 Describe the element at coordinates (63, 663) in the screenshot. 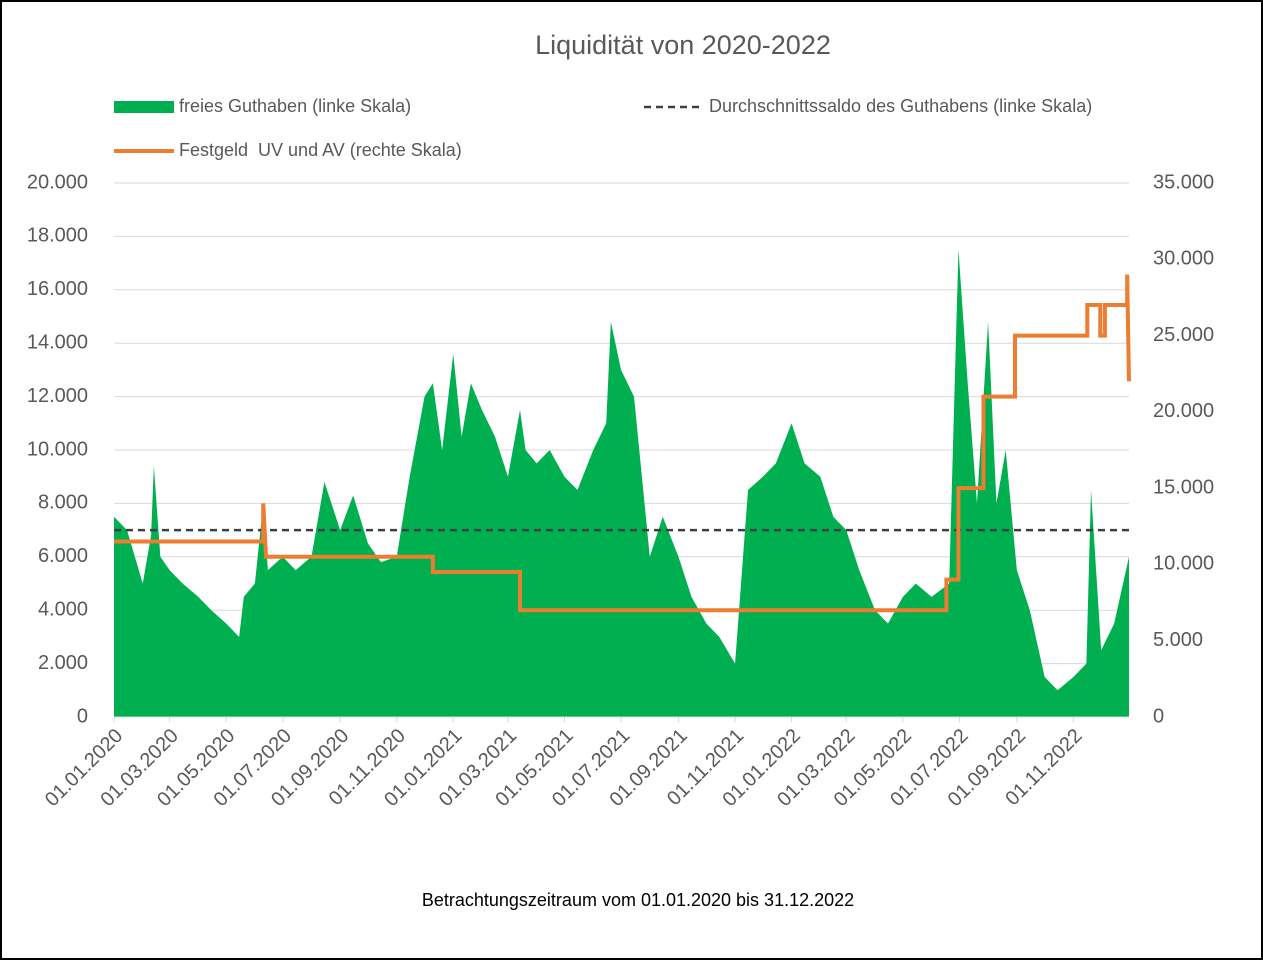

I see `y-tick-label: 2.000` at that location.